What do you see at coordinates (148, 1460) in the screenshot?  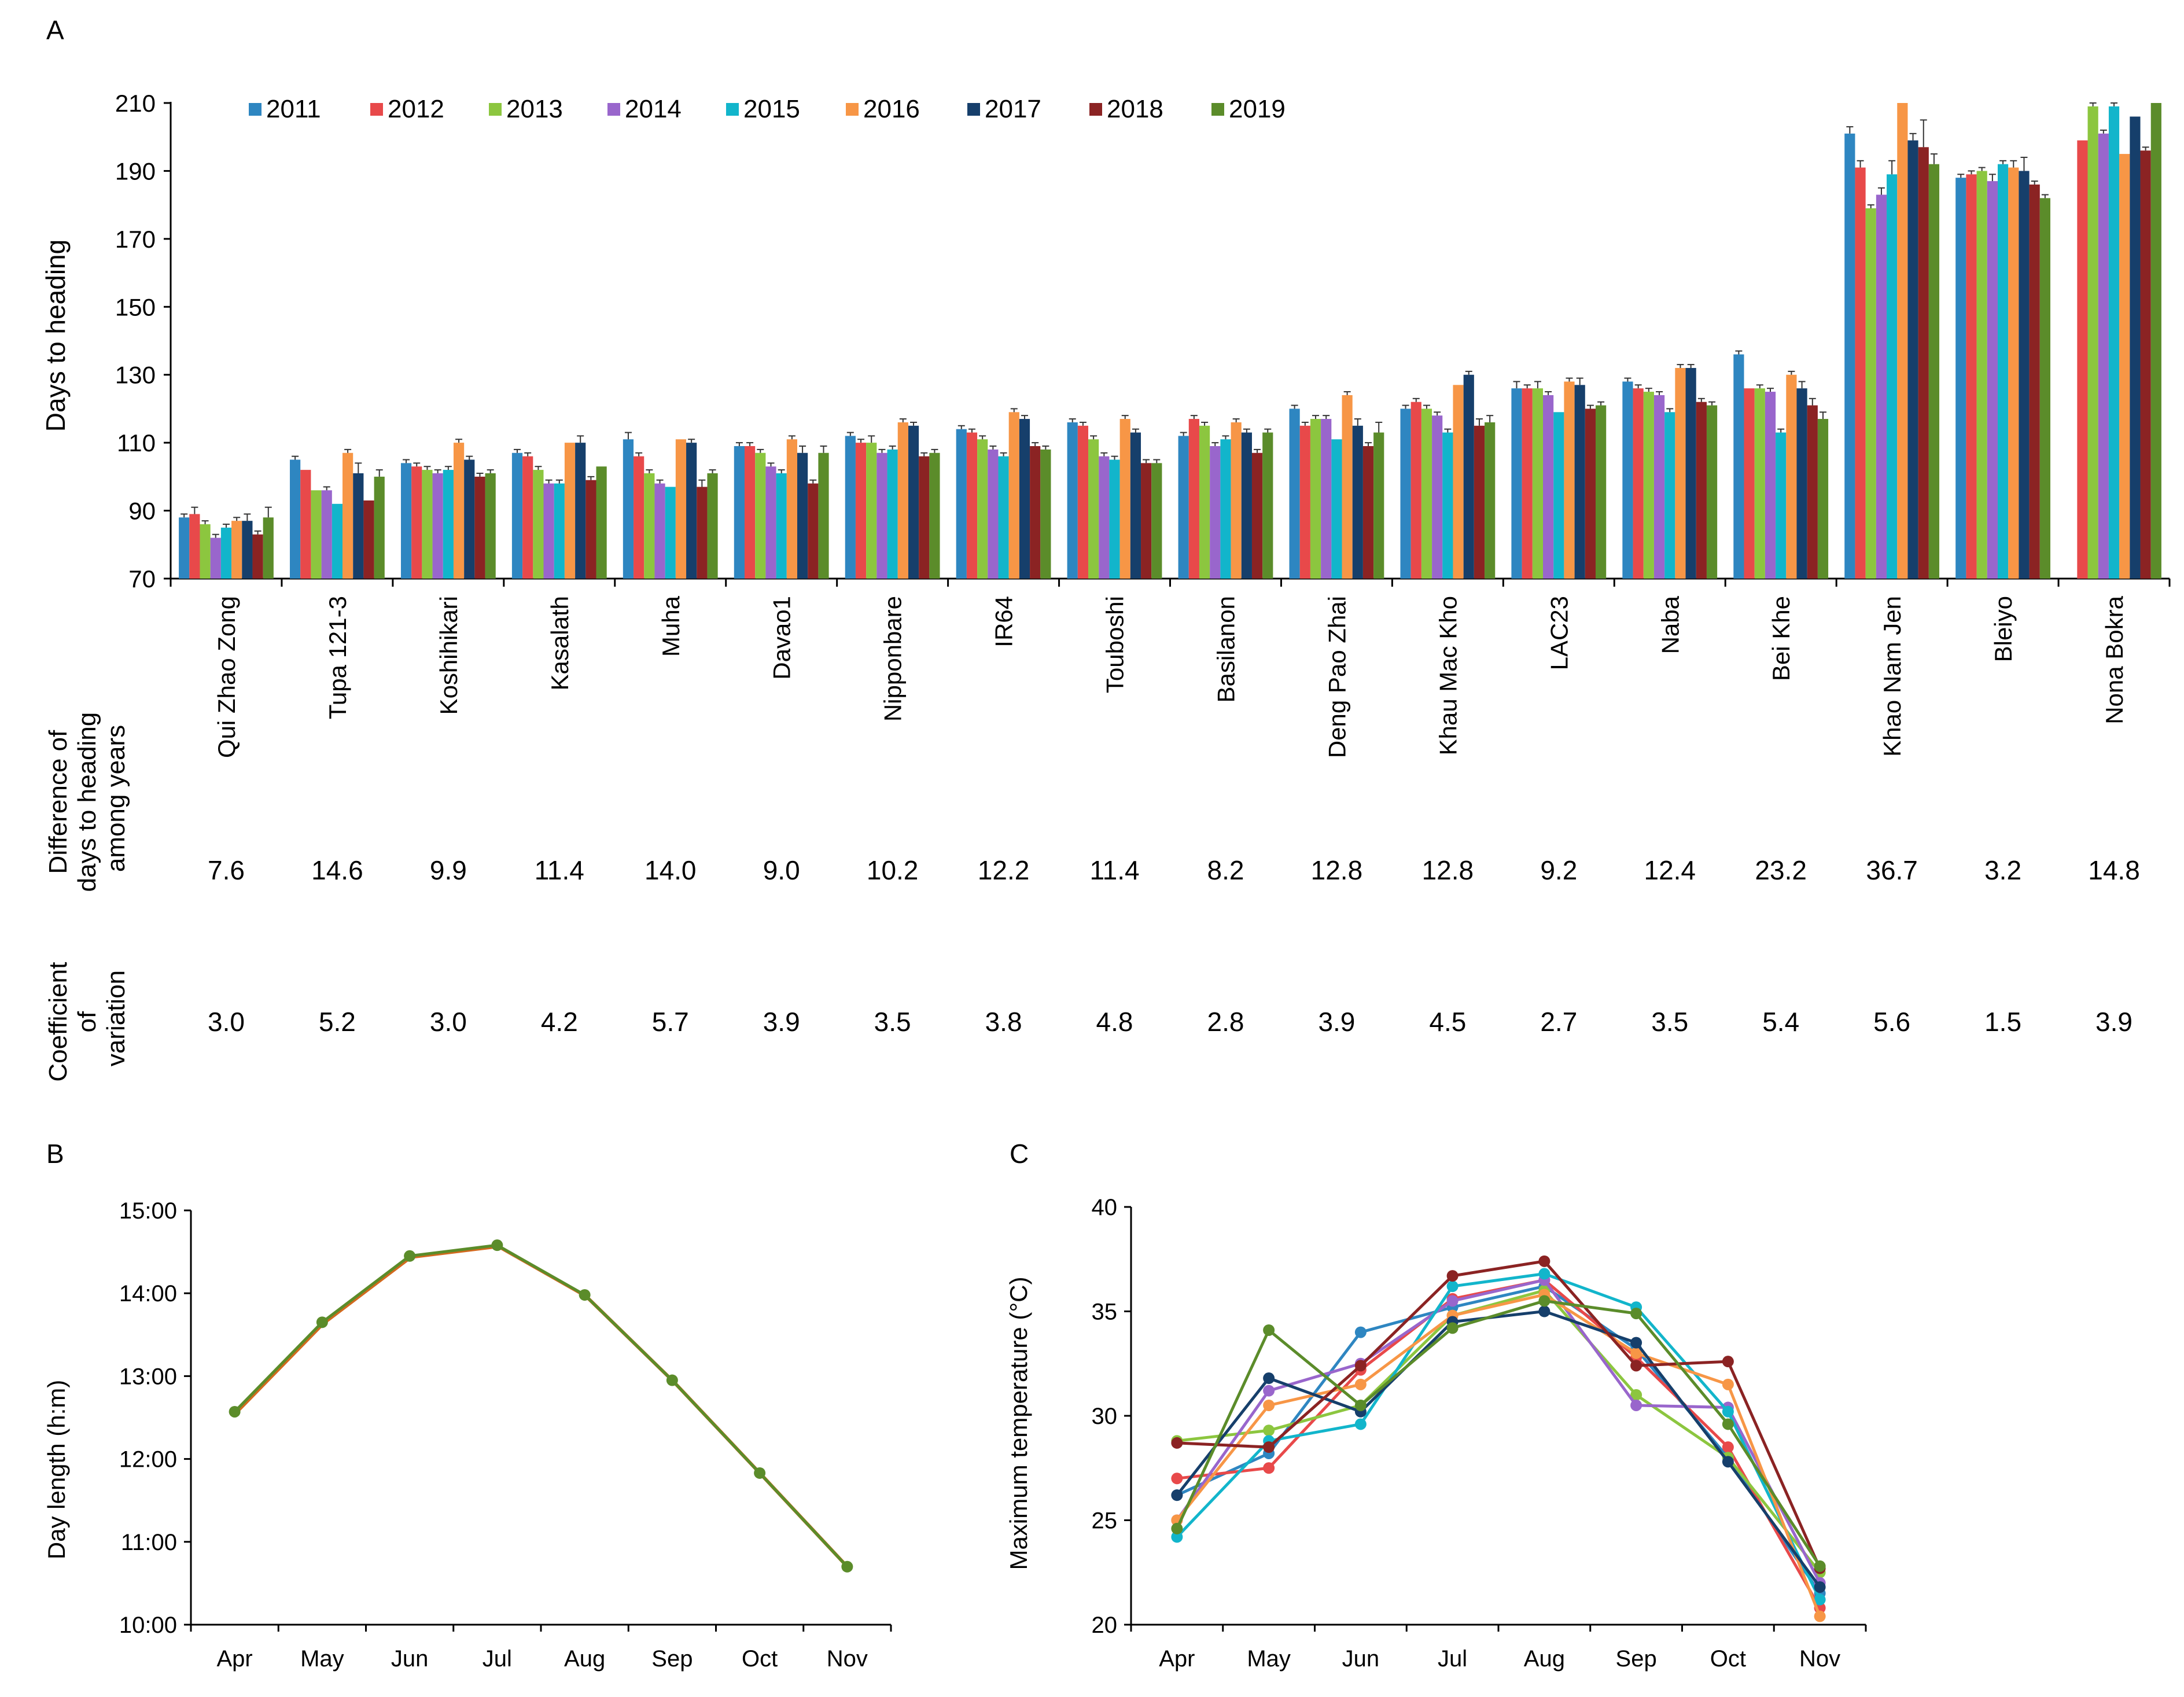 I see `chart-b-y-tick-label: 12:00` at bounding box center [148, 1460].